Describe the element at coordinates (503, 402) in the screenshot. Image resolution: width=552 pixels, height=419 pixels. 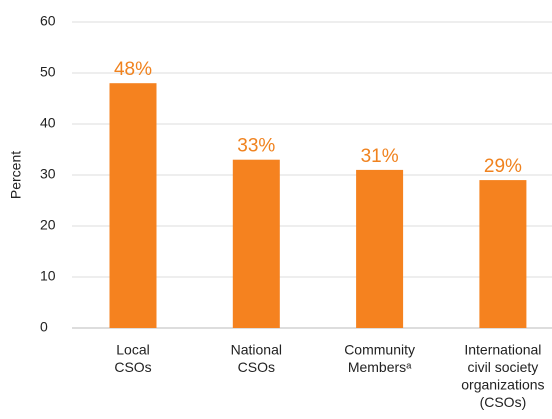
I see `x-tick-label: (CSOs)` at that location.